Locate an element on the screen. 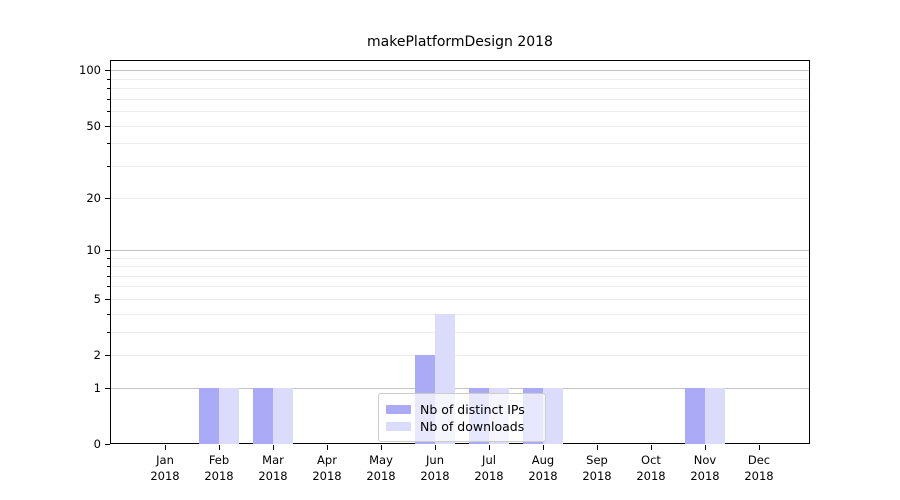 This screenshot has width=900, height=500. x-tick-label-oct: Oct 2018 is located at coordinates (651, 468).